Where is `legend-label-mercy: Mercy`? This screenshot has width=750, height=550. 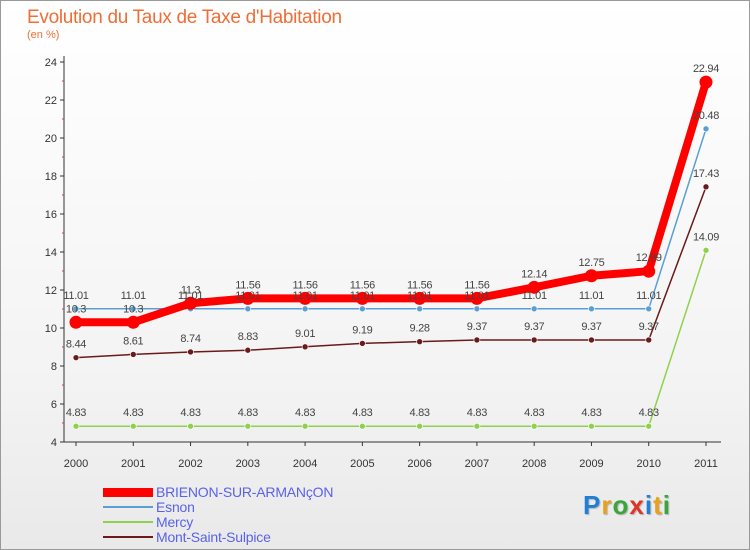
legend-label-mercy: Mercy is located at coordinates (175, 522).